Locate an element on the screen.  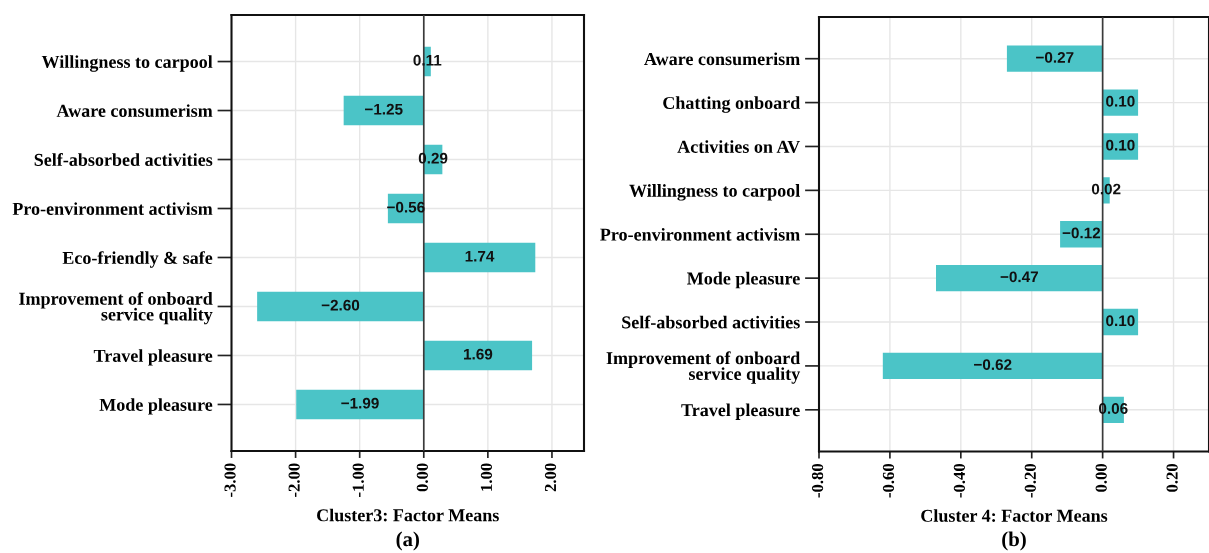
data-label: 1.69 is located at coordinates (478, 354).